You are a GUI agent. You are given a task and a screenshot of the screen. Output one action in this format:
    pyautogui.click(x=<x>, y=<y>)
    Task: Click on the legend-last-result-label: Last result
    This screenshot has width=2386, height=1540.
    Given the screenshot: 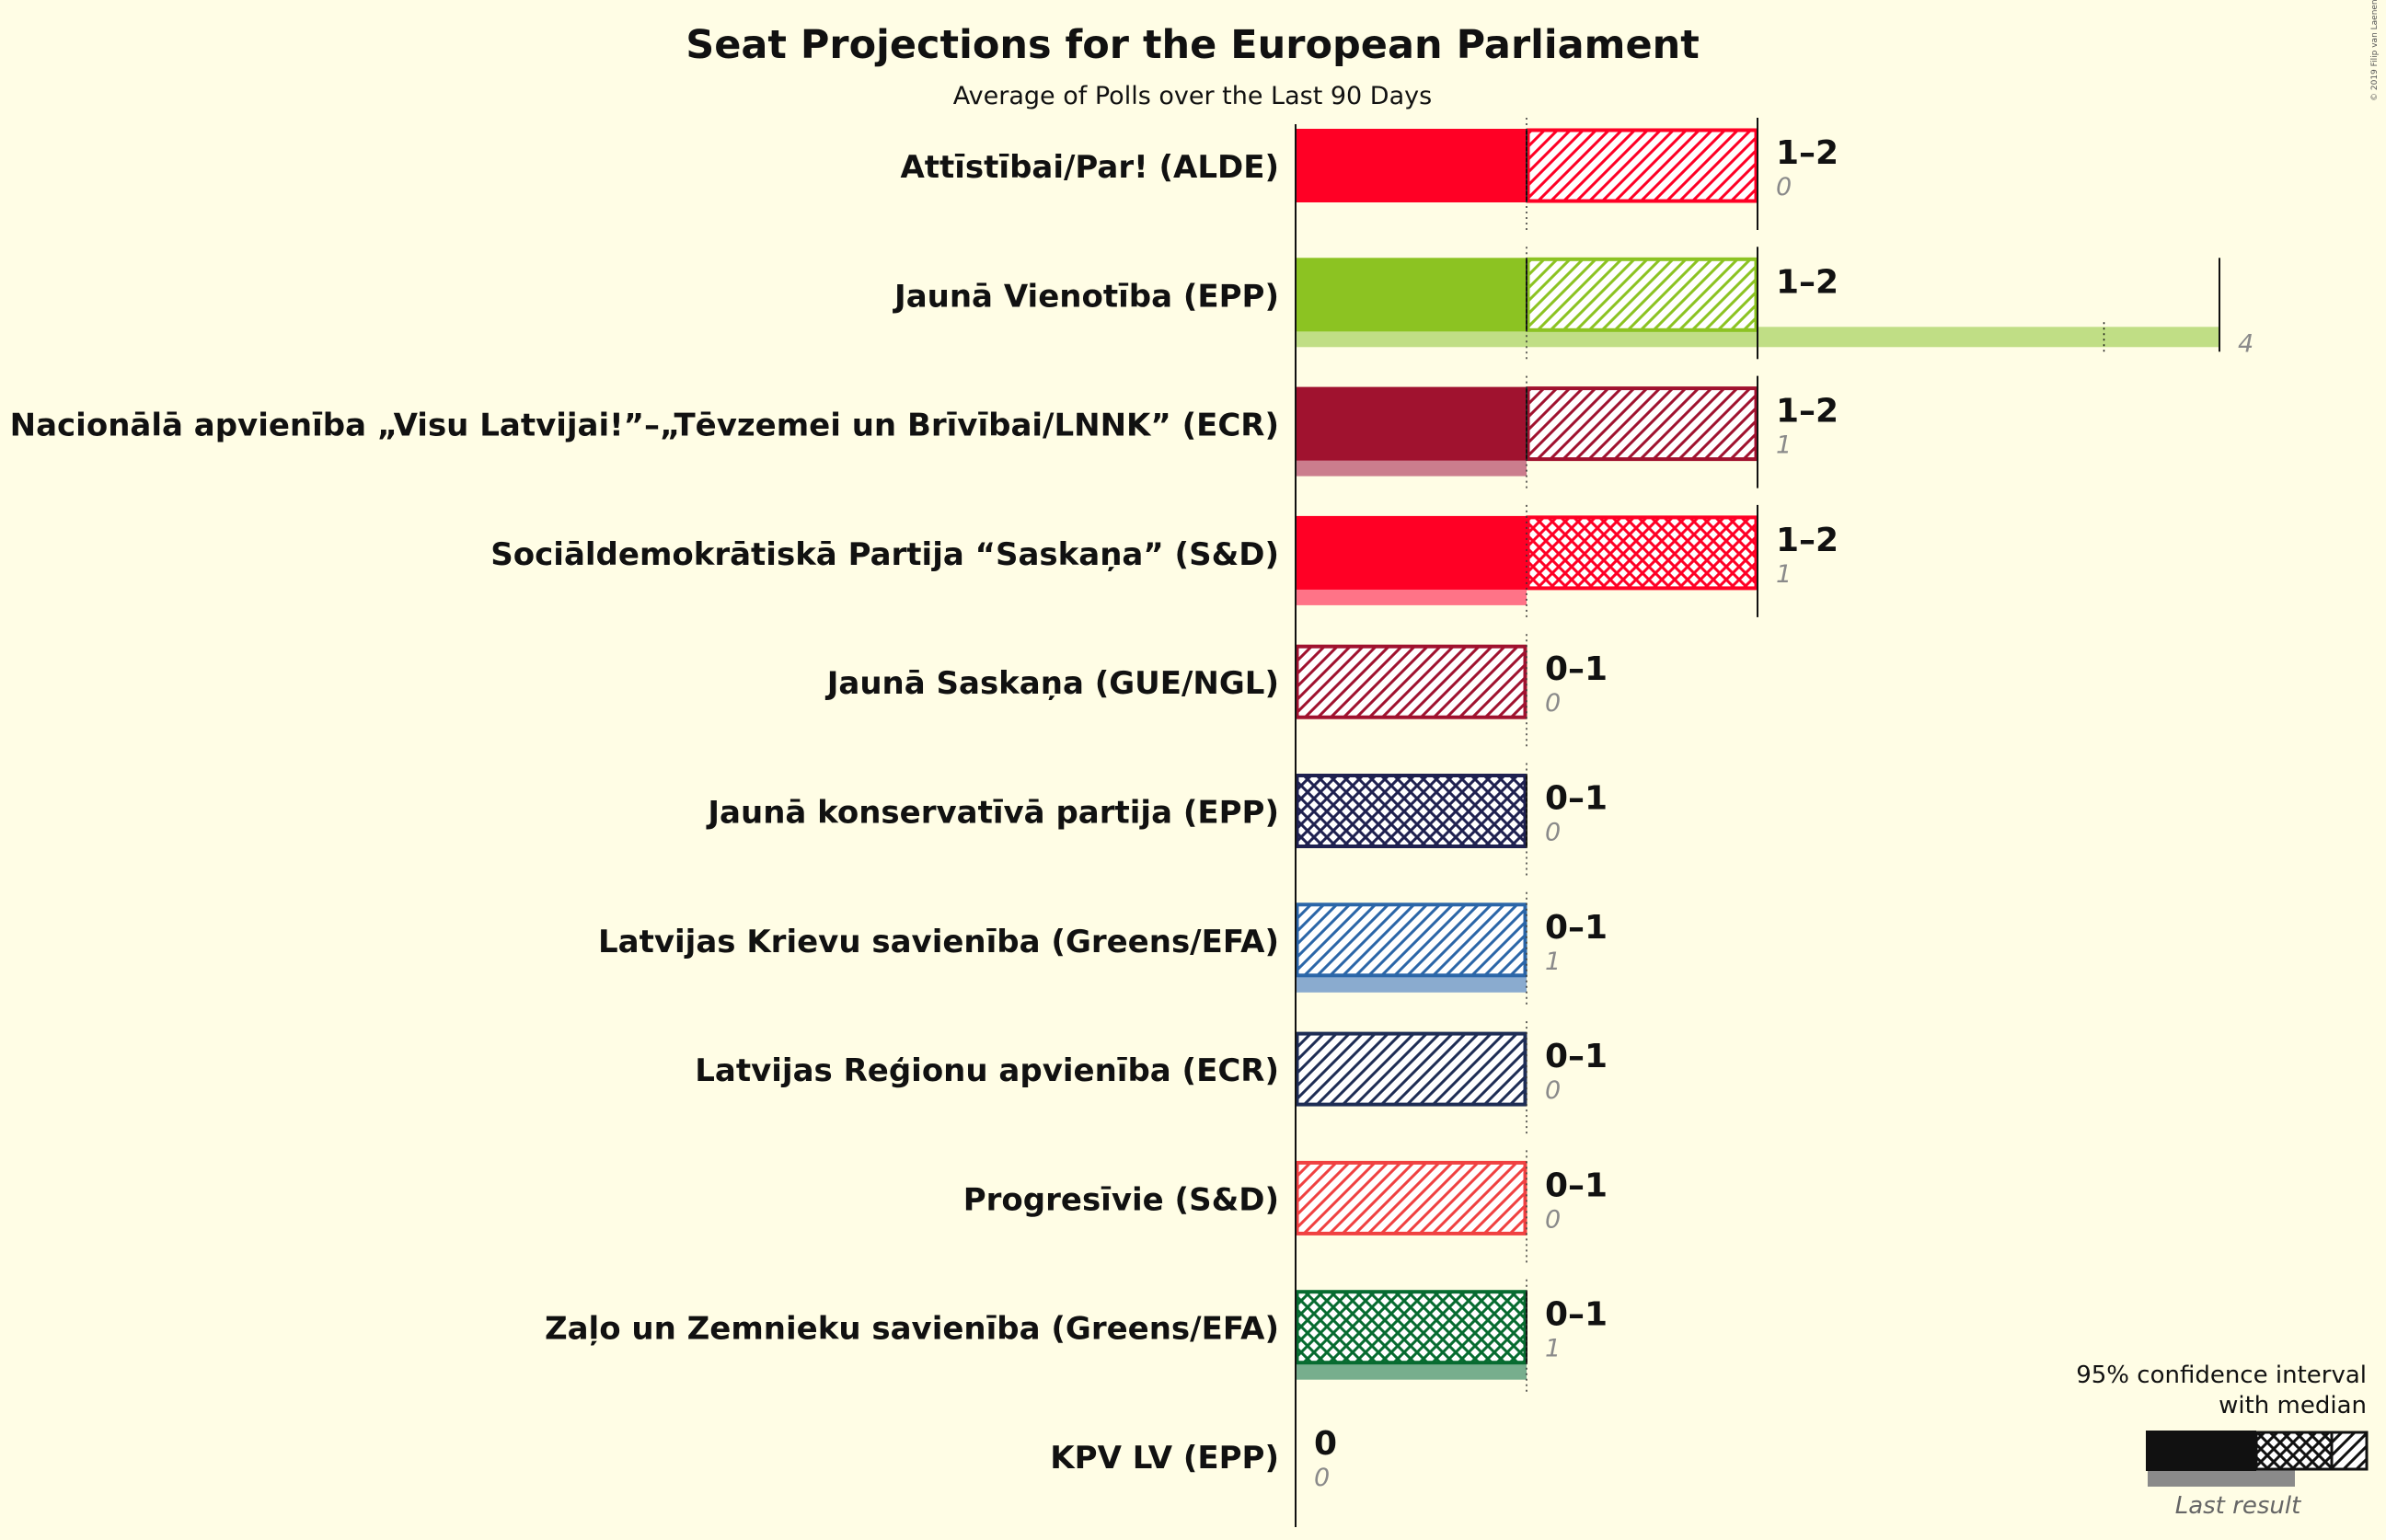 What is the action you would take?
    pyautogui.click(x=2238, y=1506)
    